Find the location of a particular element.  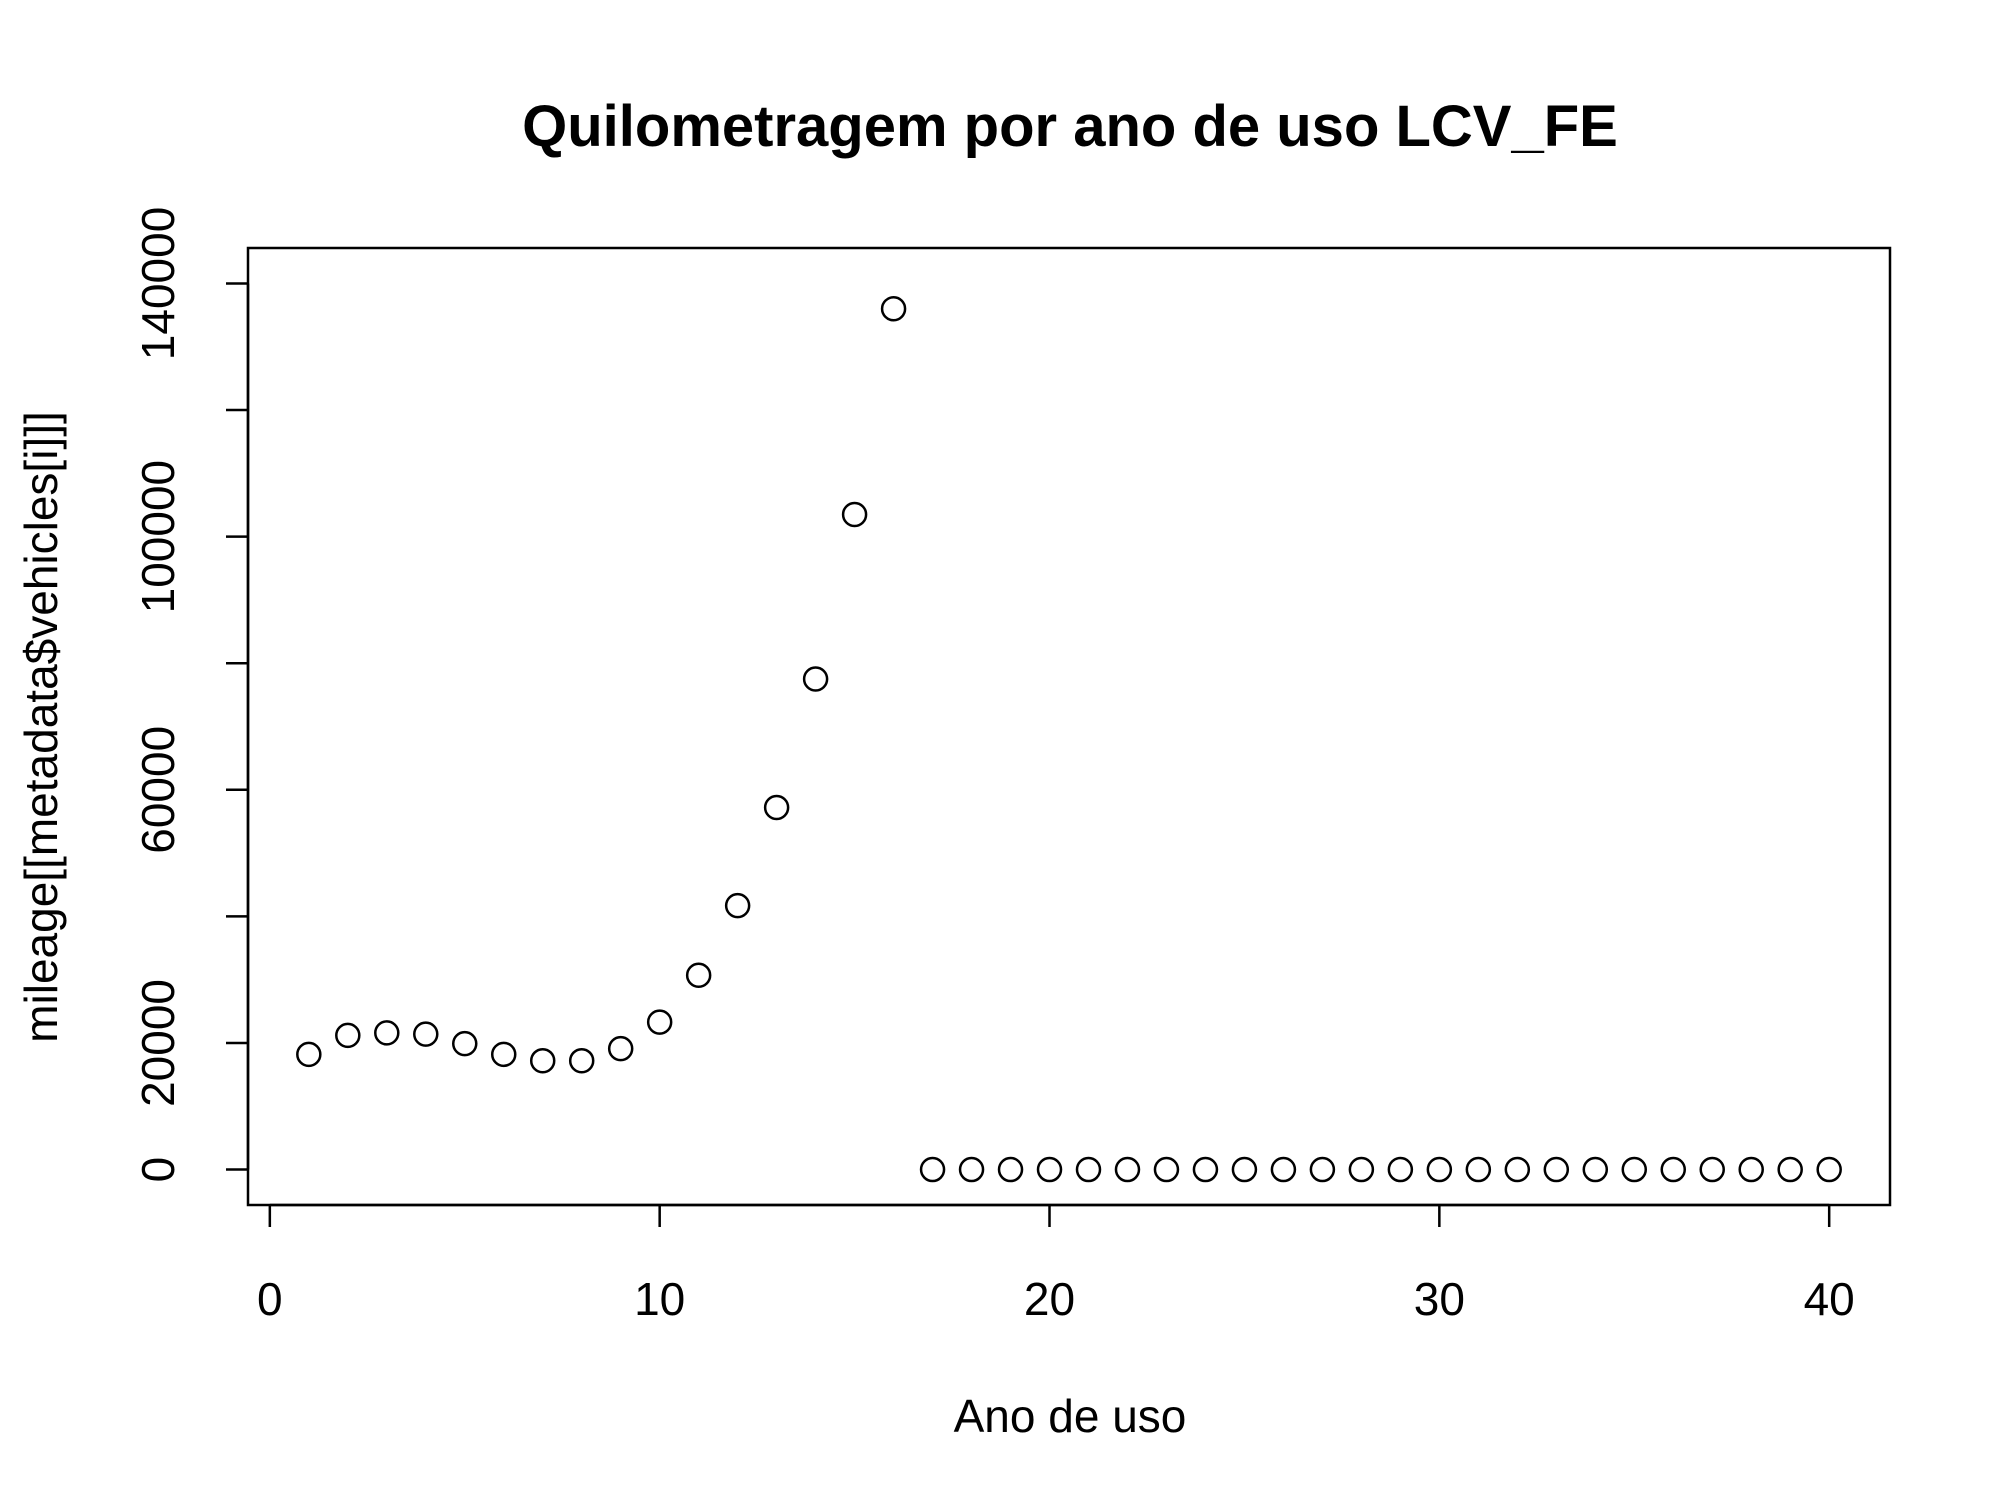

x-tick-label: 30 is located at coordinates (1439, 1299).